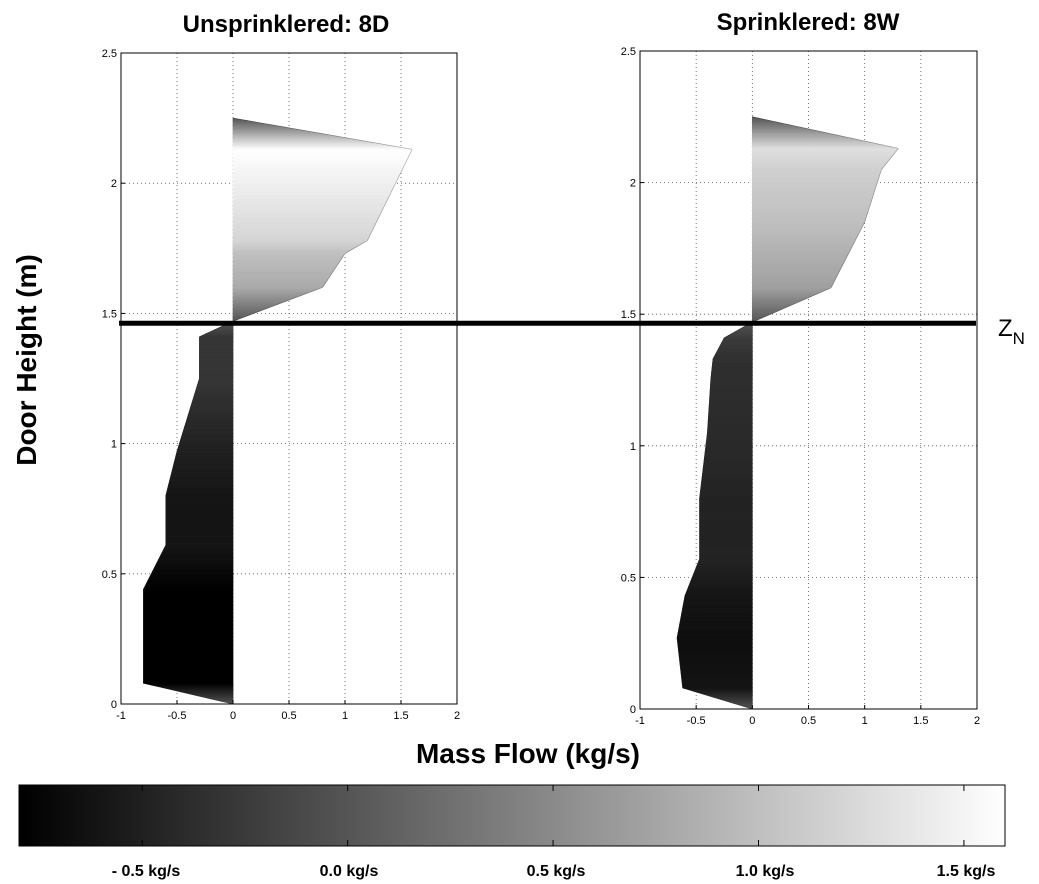 The image size is (1039, 884). I want to click on x-tick-label: 1, so click(345, 716).